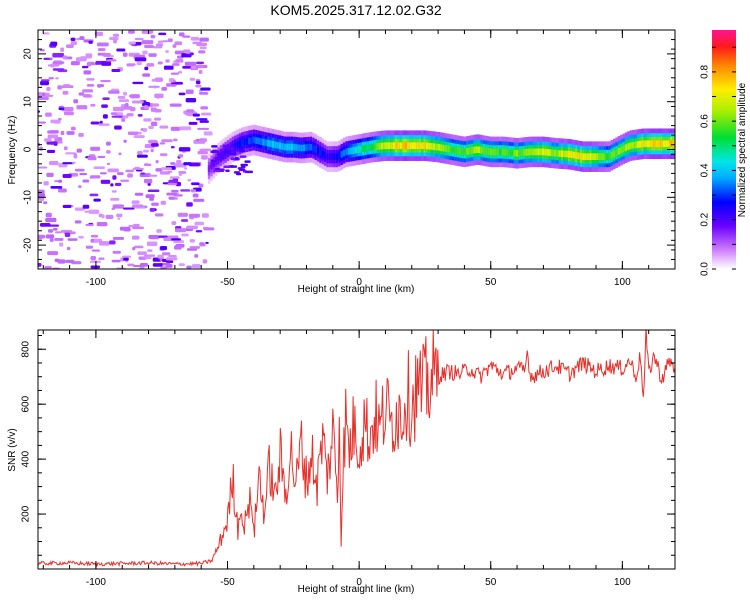  Describe the element at coordinates (705, 121) in the screenshot. I see `colorbar-tick-label: 0.6` at that location.